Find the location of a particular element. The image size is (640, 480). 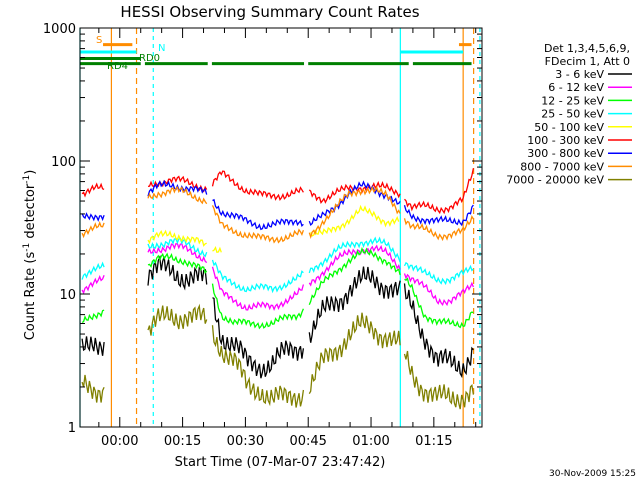

y-axis-label: Count Rate (s-1 detector-1) is located at coordinates (30, 255).